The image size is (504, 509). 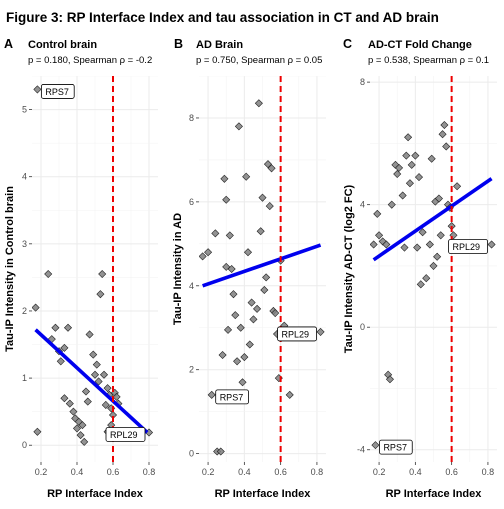 I want to click on y-tick-label: 6, so click(x=191, y=202).